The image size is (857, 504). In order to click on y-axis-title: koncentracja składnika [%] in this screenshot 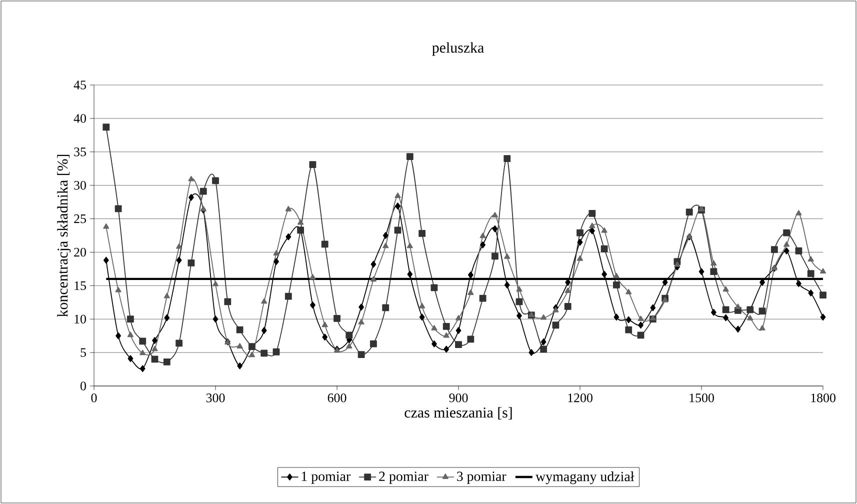, I will do `click(64, 235)`.